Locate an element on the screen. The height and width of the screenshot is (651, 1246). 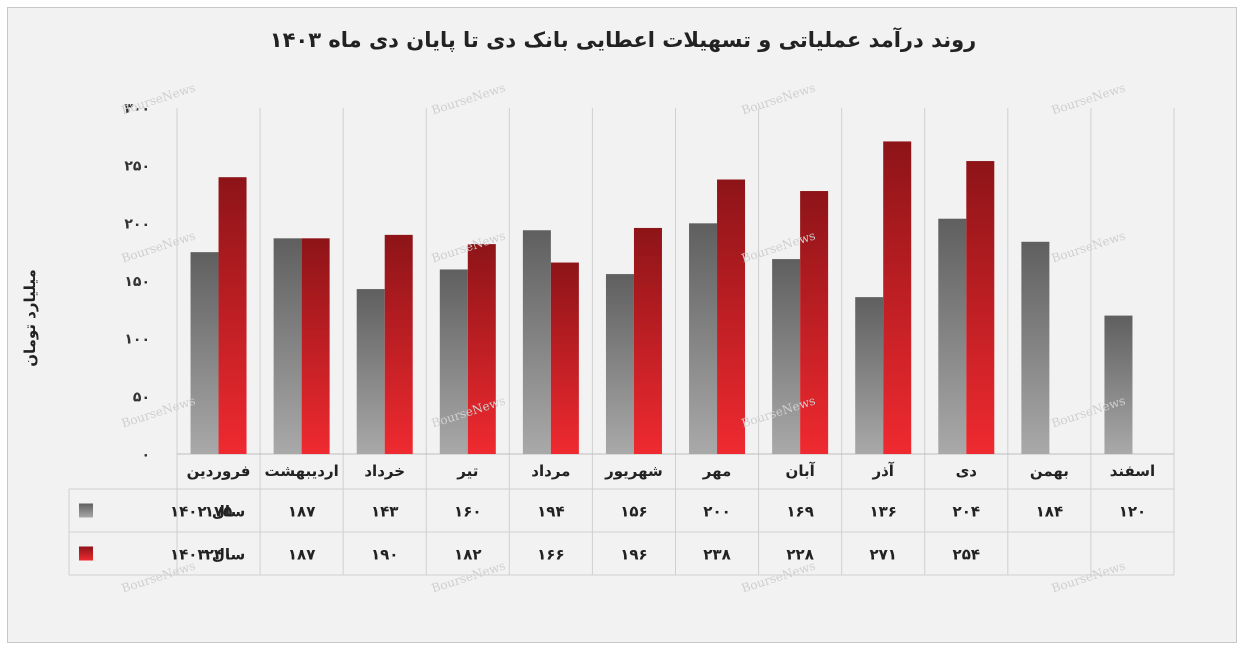
table-value: ۱۴۳ is located at coordinates (384, 512).